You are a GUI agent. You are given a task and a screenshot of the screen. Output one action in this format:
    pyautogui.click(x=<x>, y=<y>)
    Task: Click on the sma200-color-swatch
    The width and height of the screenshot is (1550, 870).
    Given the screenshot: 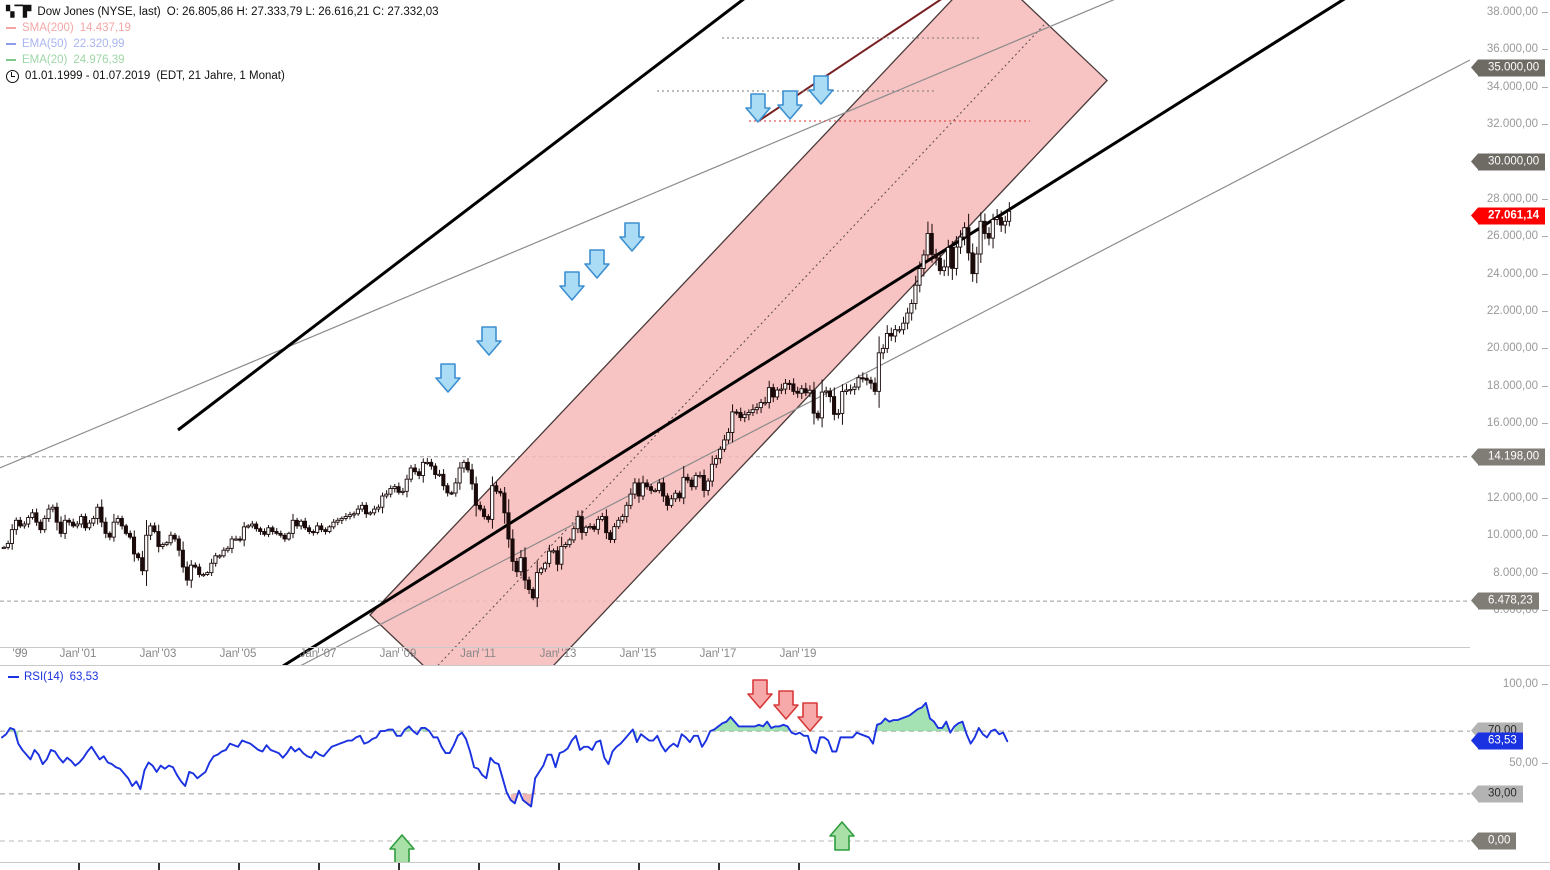 What is the action you would take?
    pyautogui.click(x=11, y=28)
    